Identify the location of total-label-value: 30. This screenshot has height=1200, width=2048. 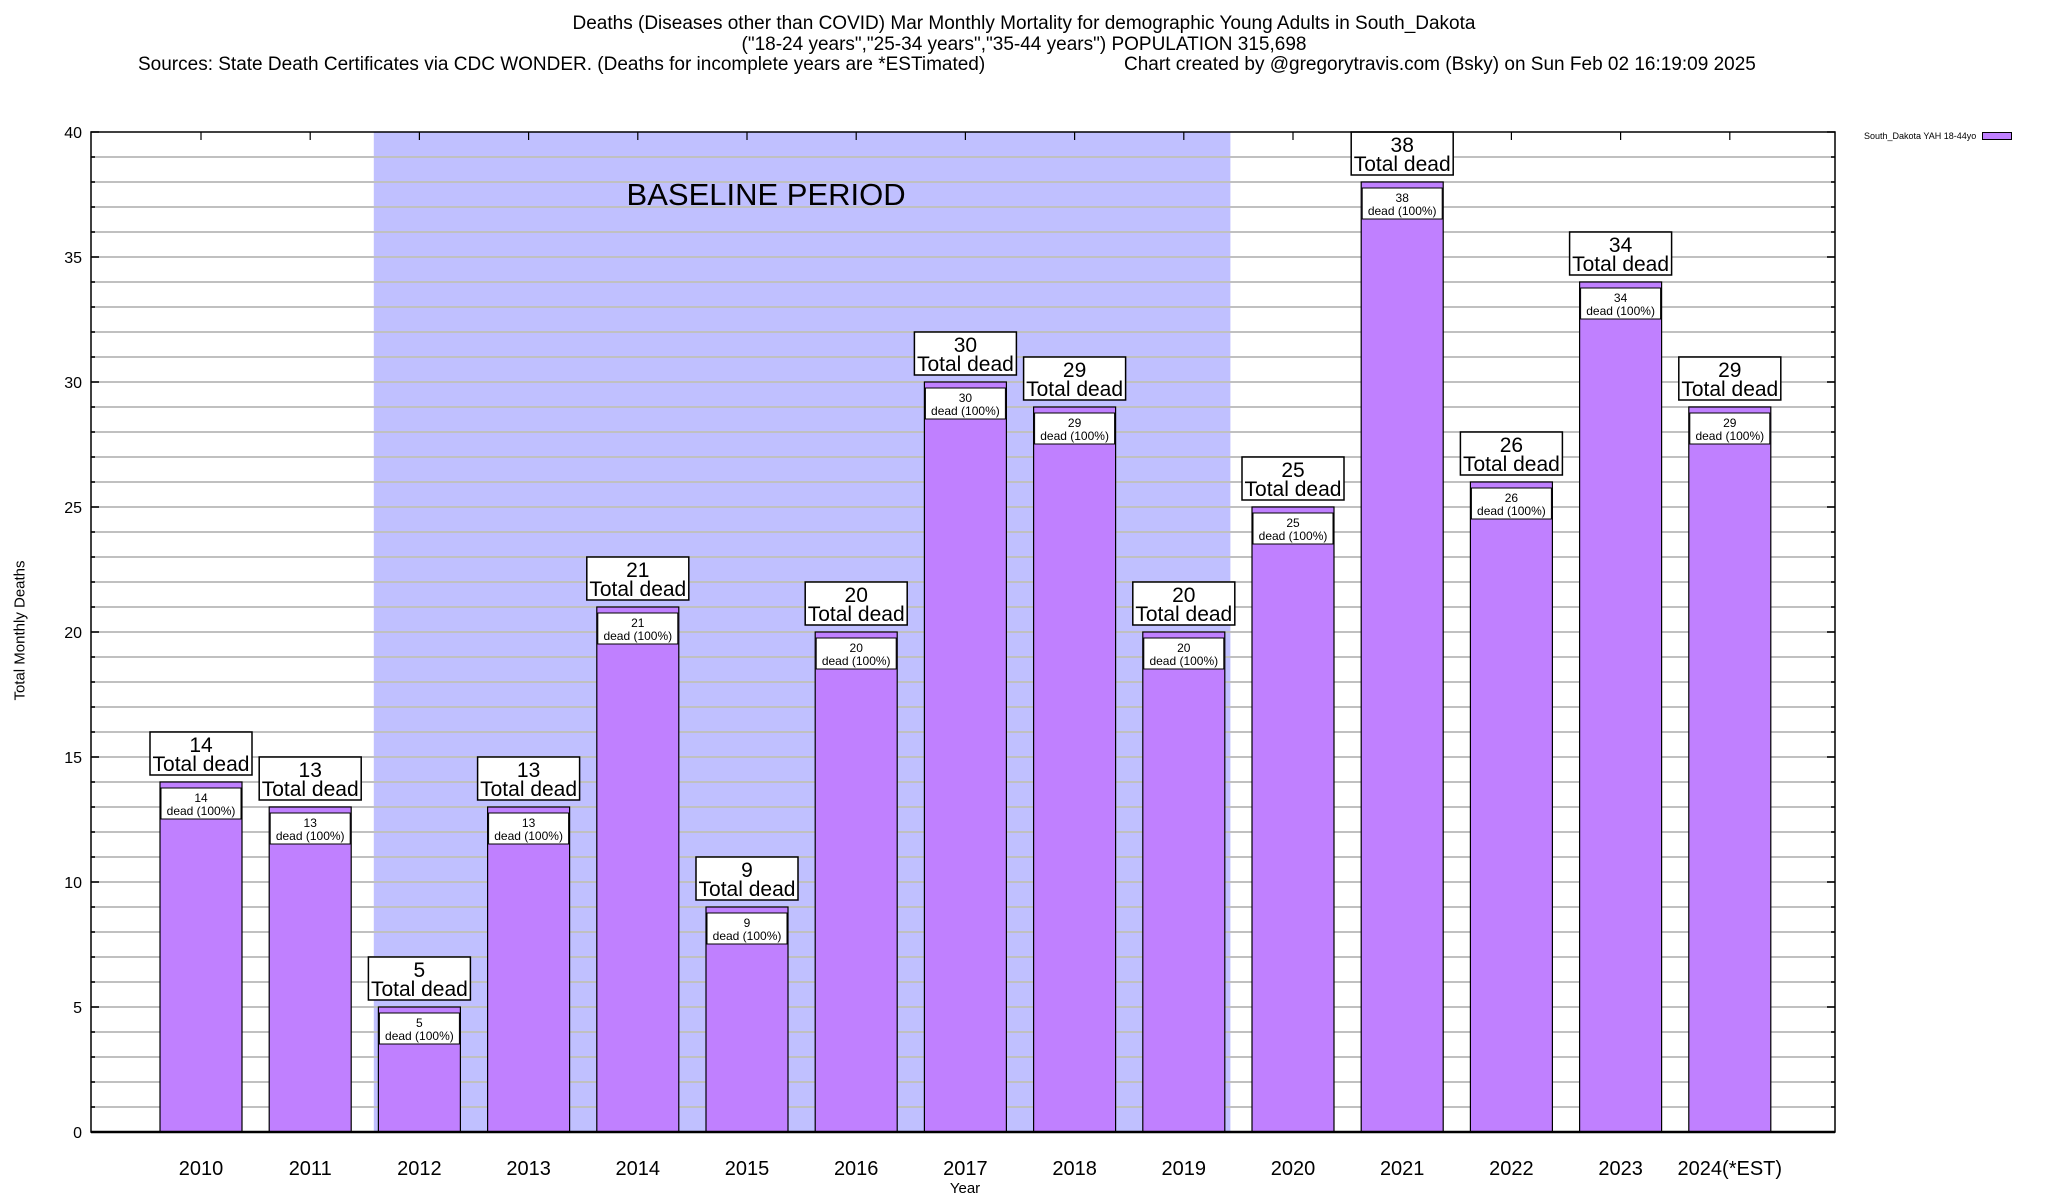
(965, 345).